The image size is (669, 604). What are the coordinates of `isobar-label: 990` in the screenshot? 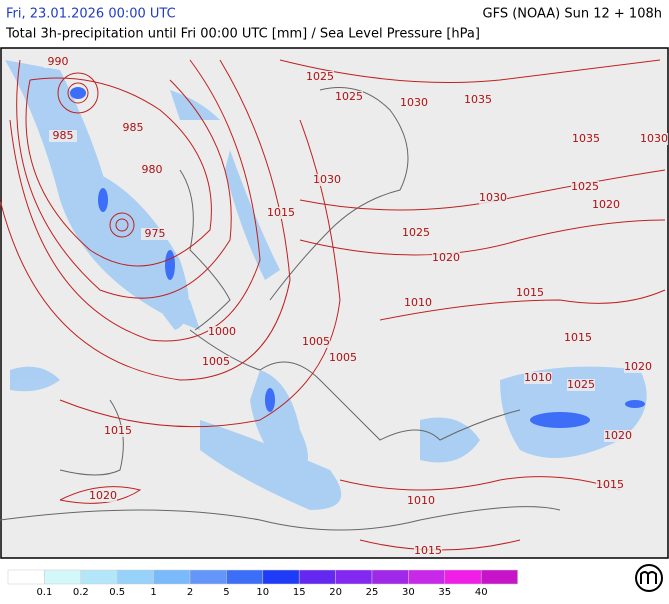 It's located at (58, 61).